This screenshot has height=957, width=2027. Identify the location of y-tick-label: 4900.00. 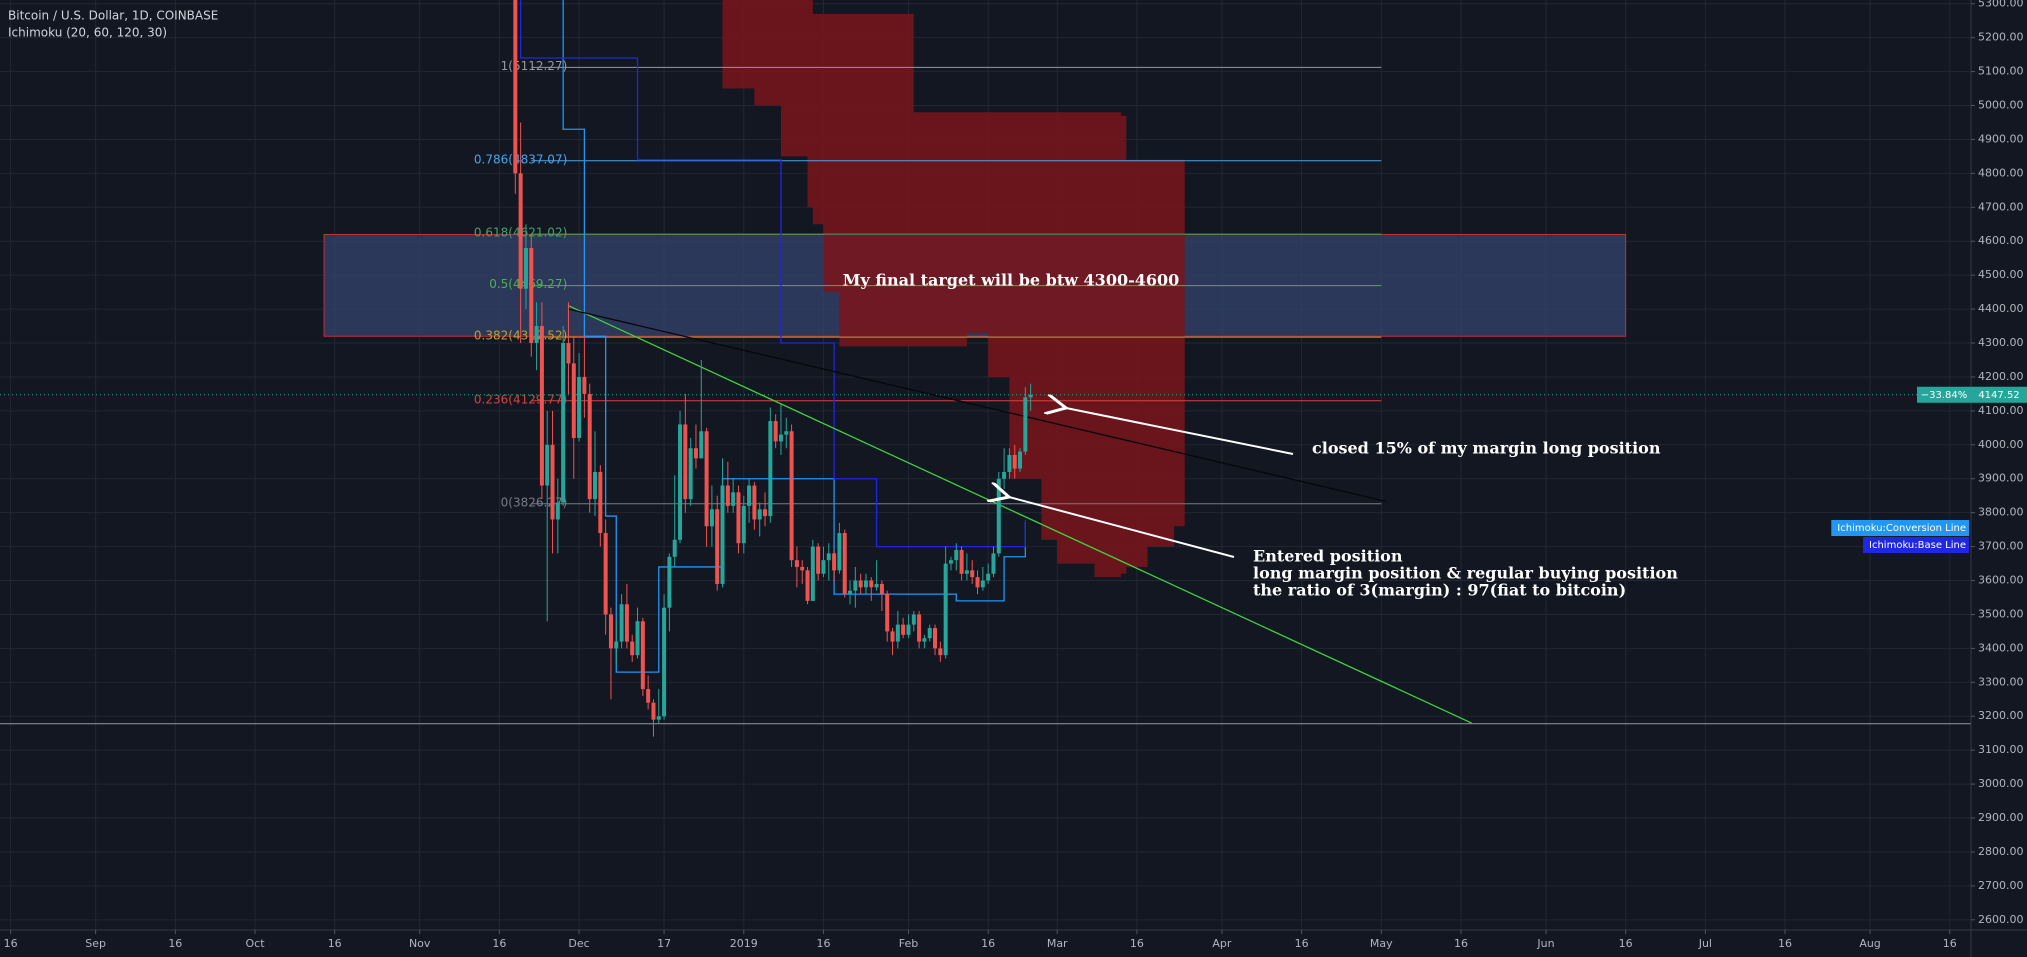
(2001, 138).